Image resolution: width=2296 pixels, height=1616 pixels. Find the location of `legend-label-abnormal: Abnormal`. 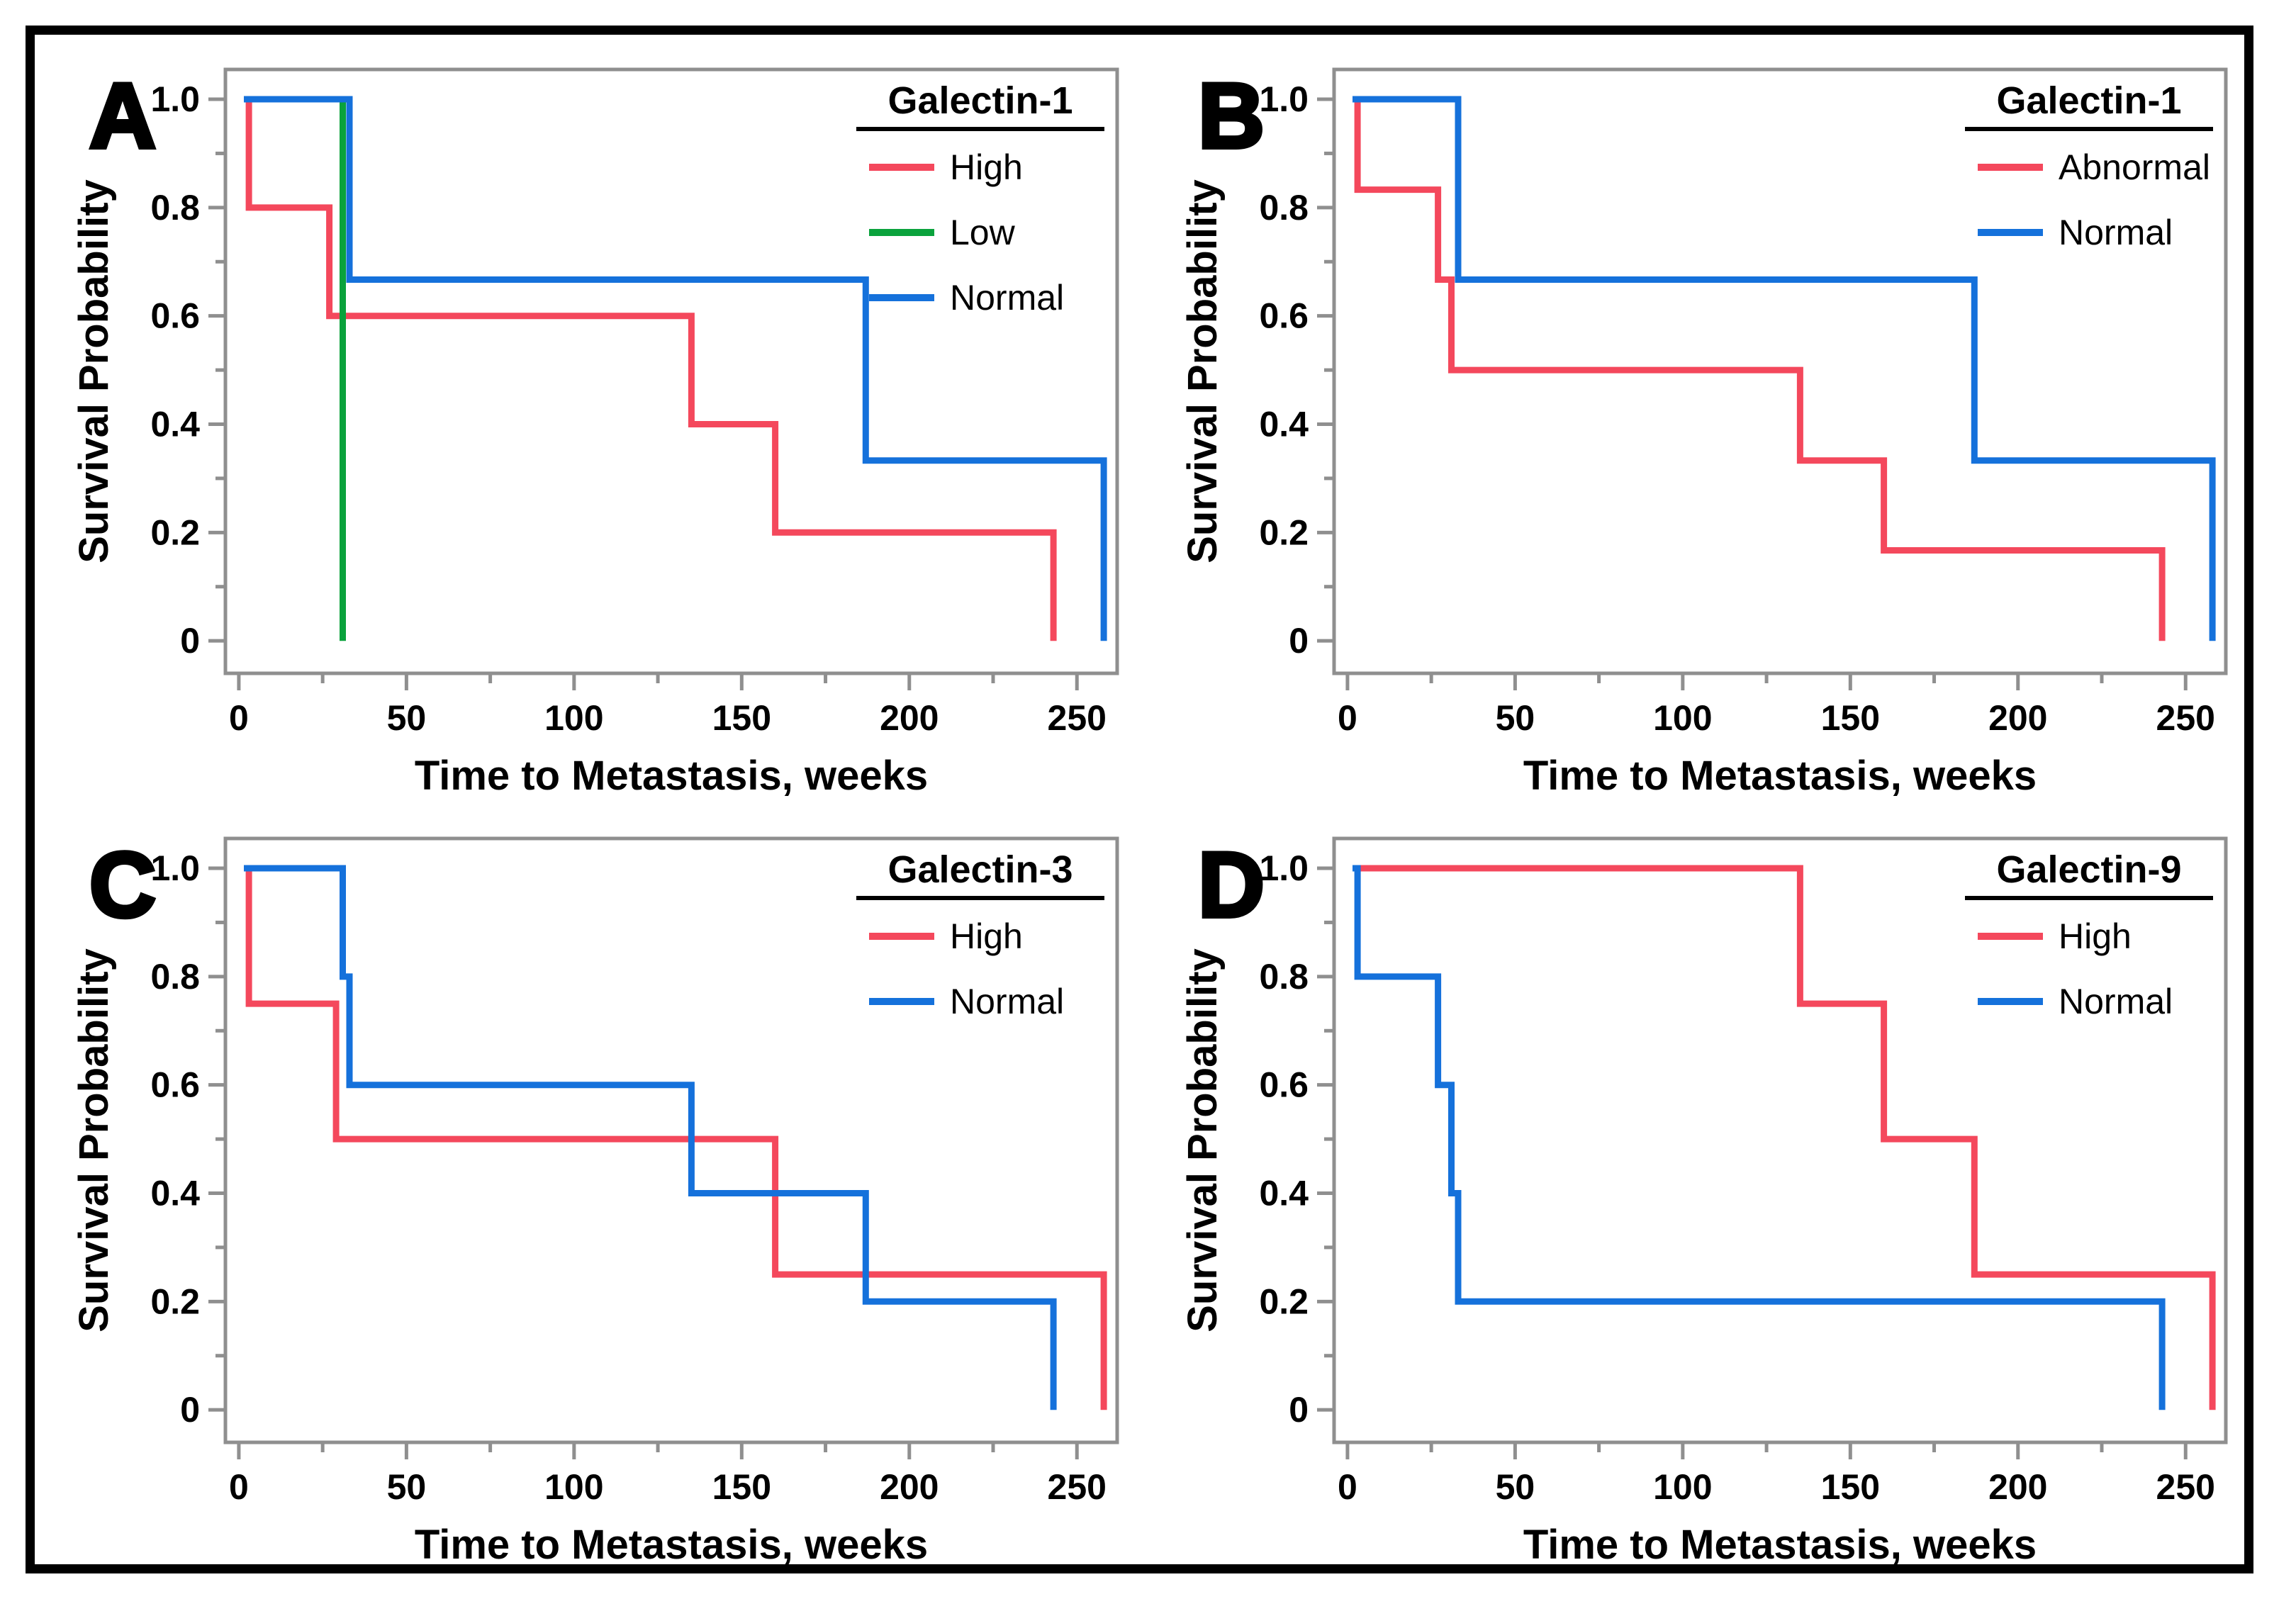

legend-label-abnormal: Abnormal is located at coordinates (2134, 167).